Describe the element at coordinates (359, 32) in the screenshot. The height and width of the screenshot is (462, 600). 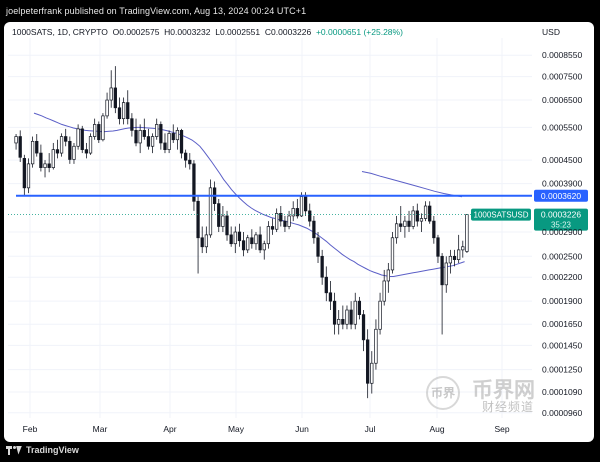
I see `change-value: +0.0000651 (+25.28%)` at that location.